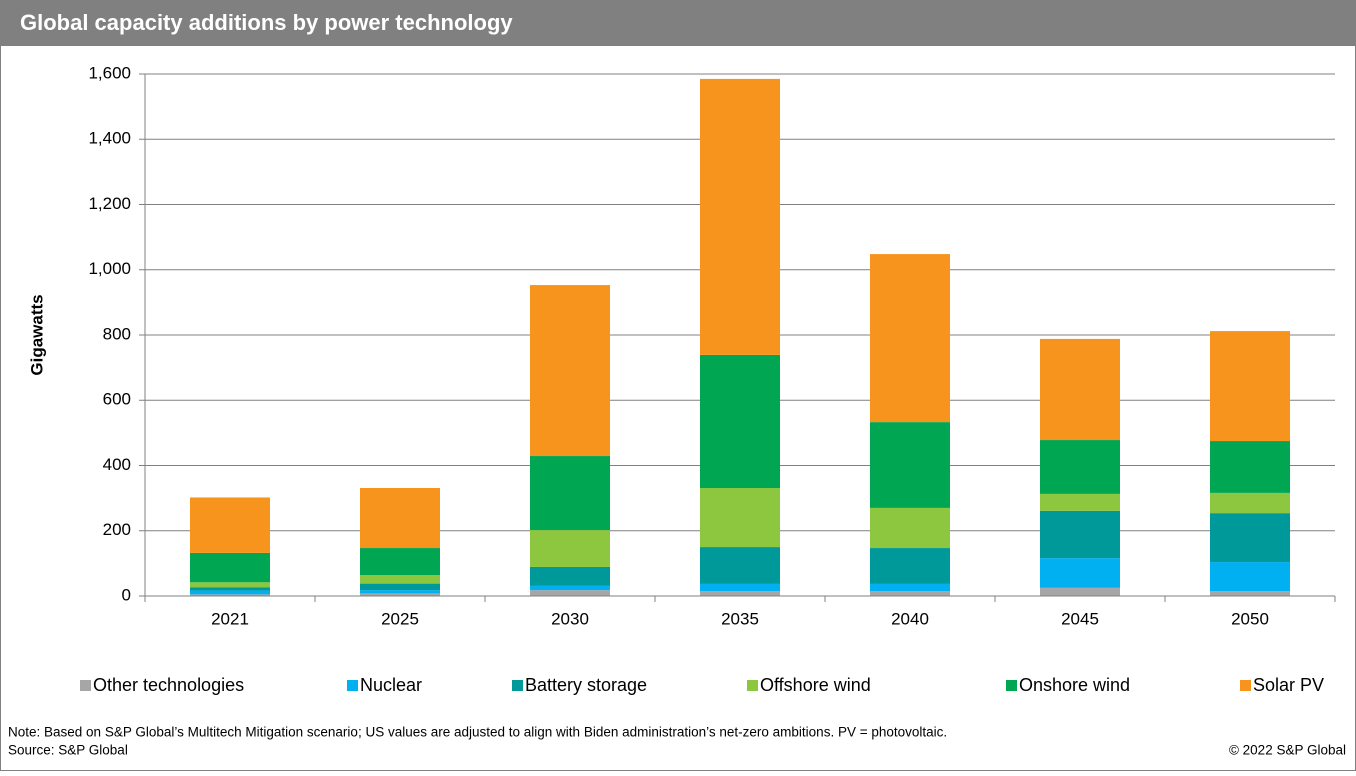 The width and height of the screenshot is (1356, 776). What do you see at coordinates (168, 685) in the screenshot?
I see `legend-label: Other technologies` at bounding box center [168, 685].